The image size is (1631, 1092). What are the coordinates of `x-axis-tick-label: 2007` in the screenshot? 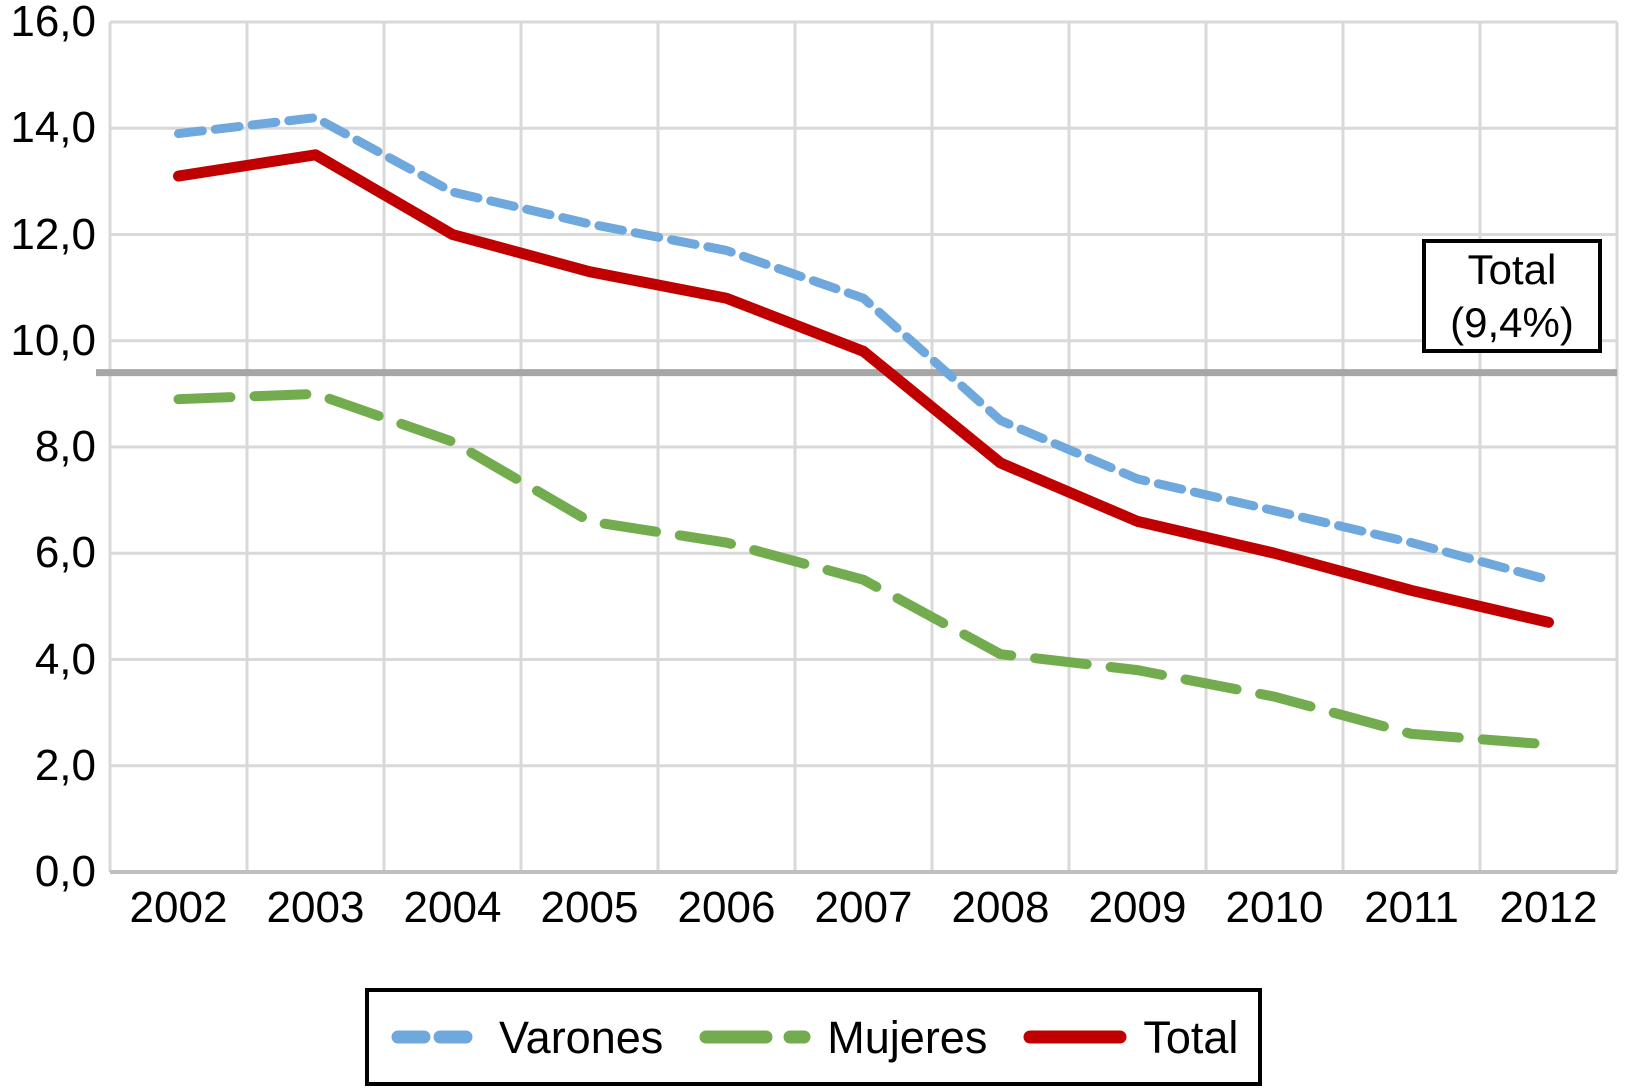 It's located at (863, 907).